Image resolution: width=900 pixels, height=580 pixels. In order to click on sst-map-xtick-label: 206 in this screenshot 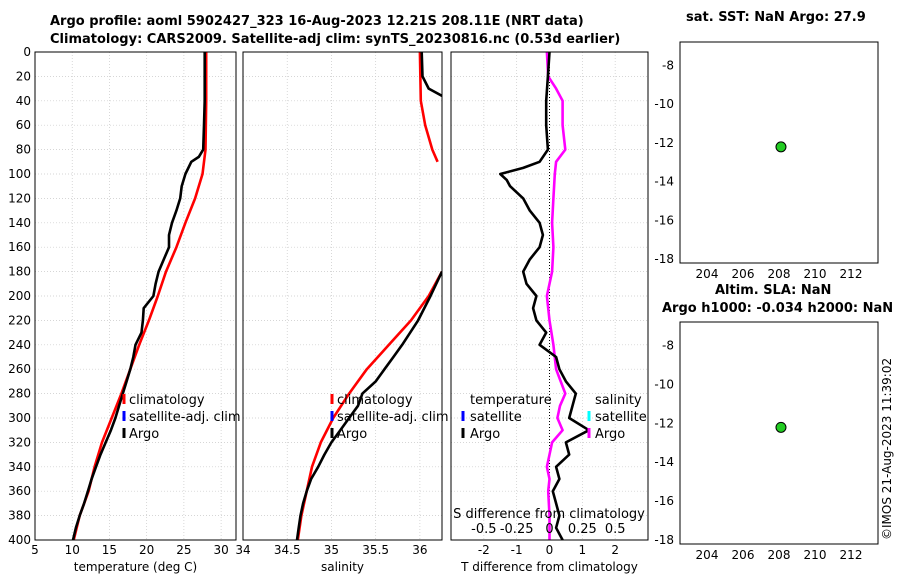, I will do `click(743, 274)`.